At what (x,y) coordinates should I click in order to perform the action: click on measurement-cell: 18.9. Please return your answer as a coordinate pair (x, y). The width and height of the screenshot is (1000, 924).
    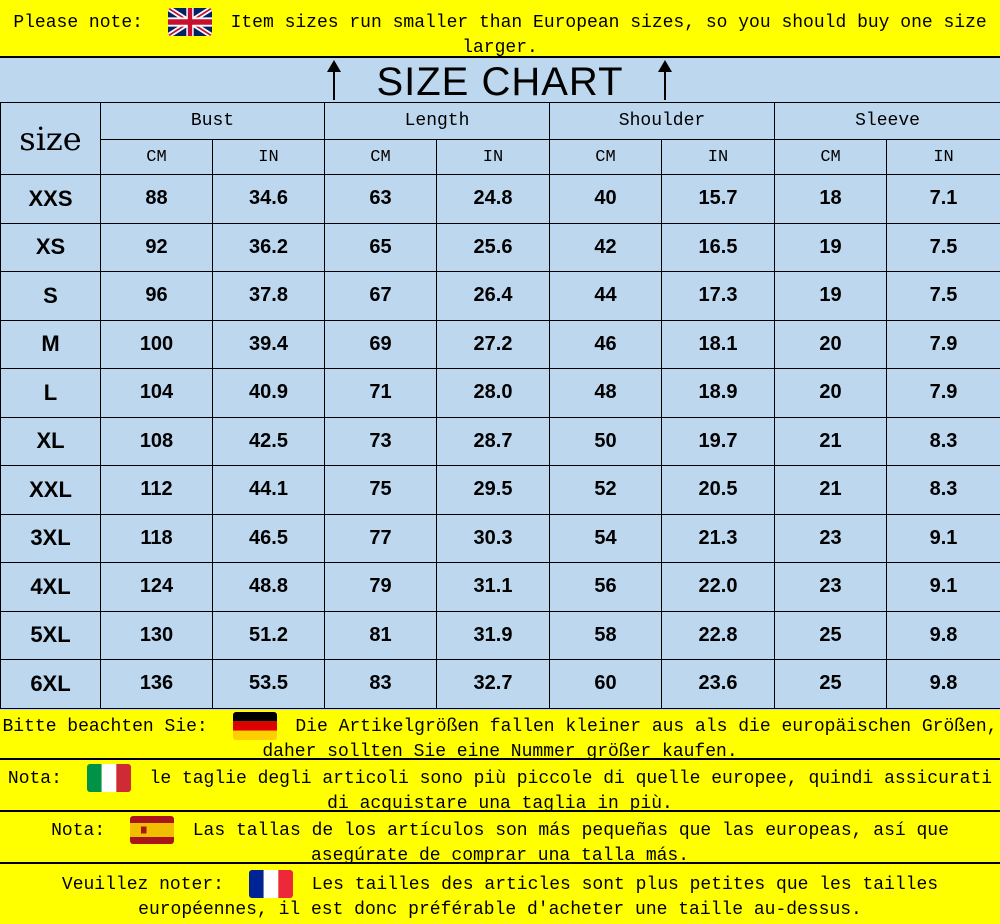
    Looking at the image, I should click on (718, 393).